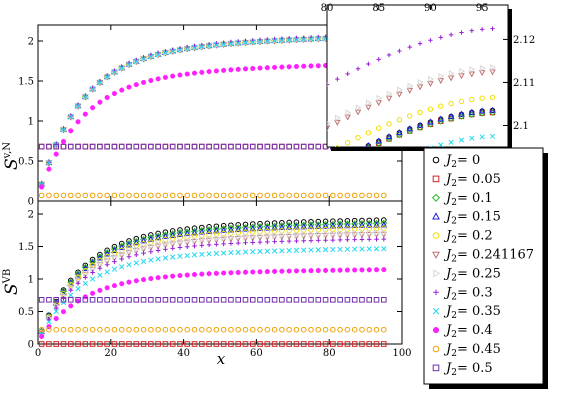 This screenshot has width=561, height=404. Describe the element at coordinates (31, 215) in the screenshot. I see `bottom-panel-ytick-label: 2` at that location.